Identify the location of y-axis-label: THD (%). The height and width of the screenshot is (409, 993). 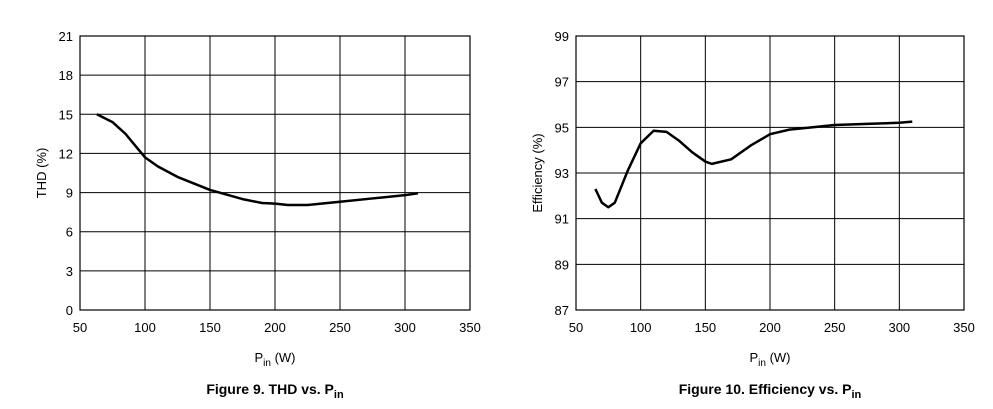
(41, 173).